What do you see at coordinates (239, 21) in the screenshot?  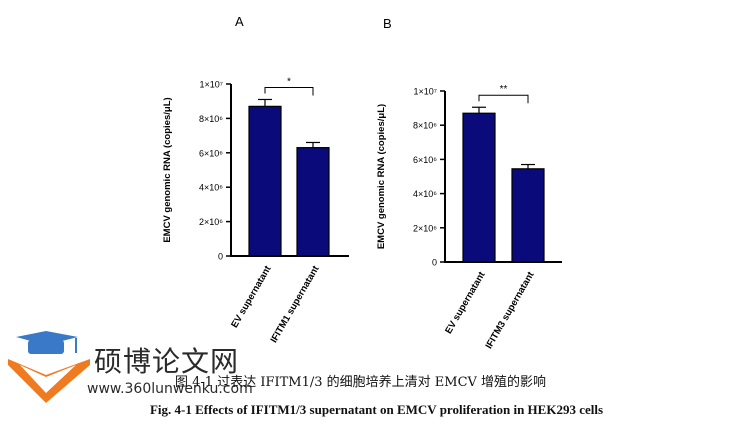 I see `panel-a-letter: A` at bounding box center [239, 21].